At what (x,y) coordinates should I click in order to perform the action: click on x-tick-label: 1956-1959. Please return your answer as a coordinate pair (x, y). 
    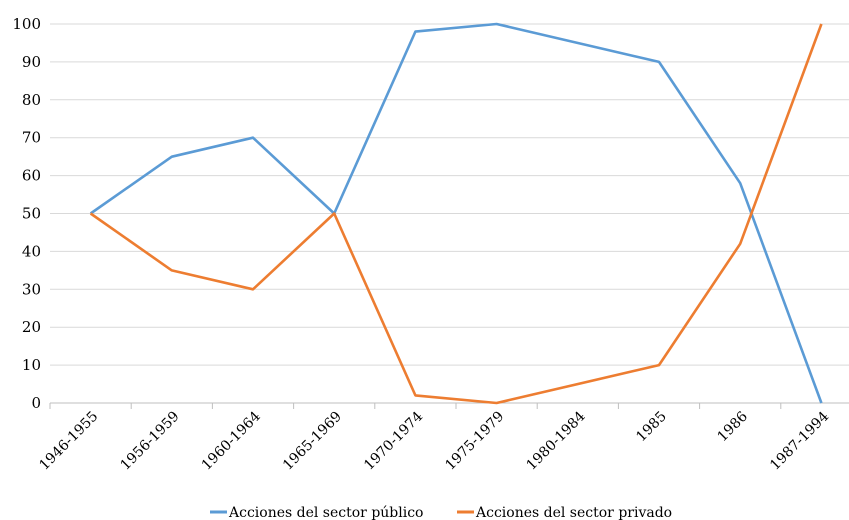
    Looking at the image, I should click on (150, 441).